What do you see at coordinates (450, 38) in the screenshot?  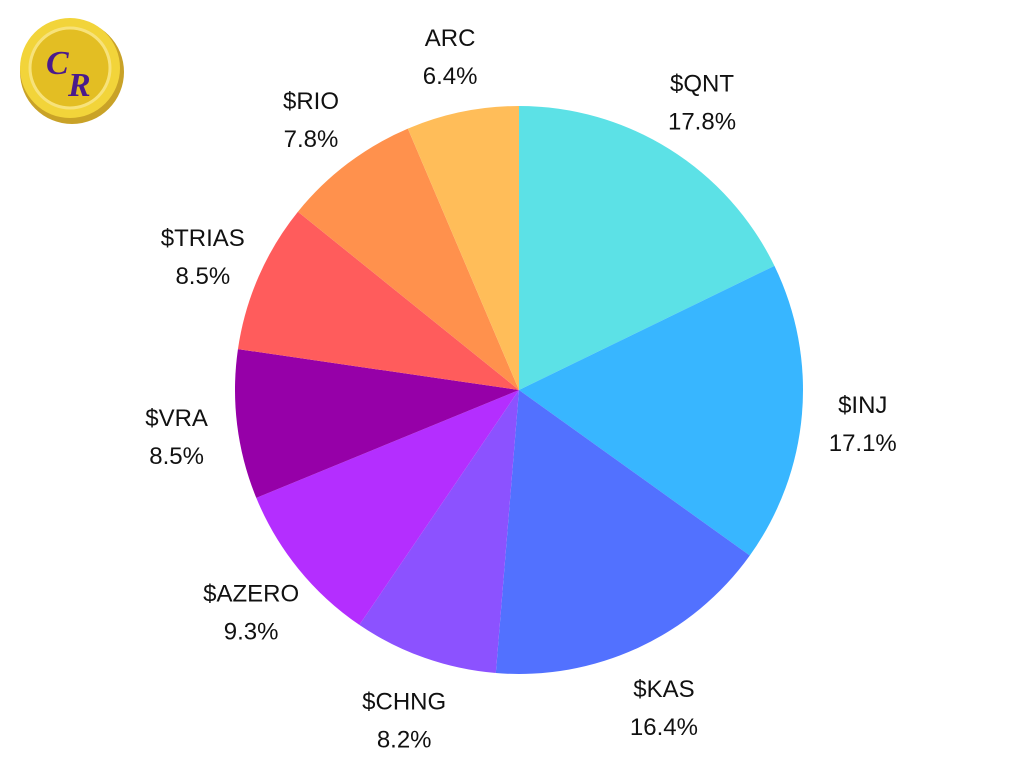 I see `slice-name-label: ARC` at bounding box center [450, 38].